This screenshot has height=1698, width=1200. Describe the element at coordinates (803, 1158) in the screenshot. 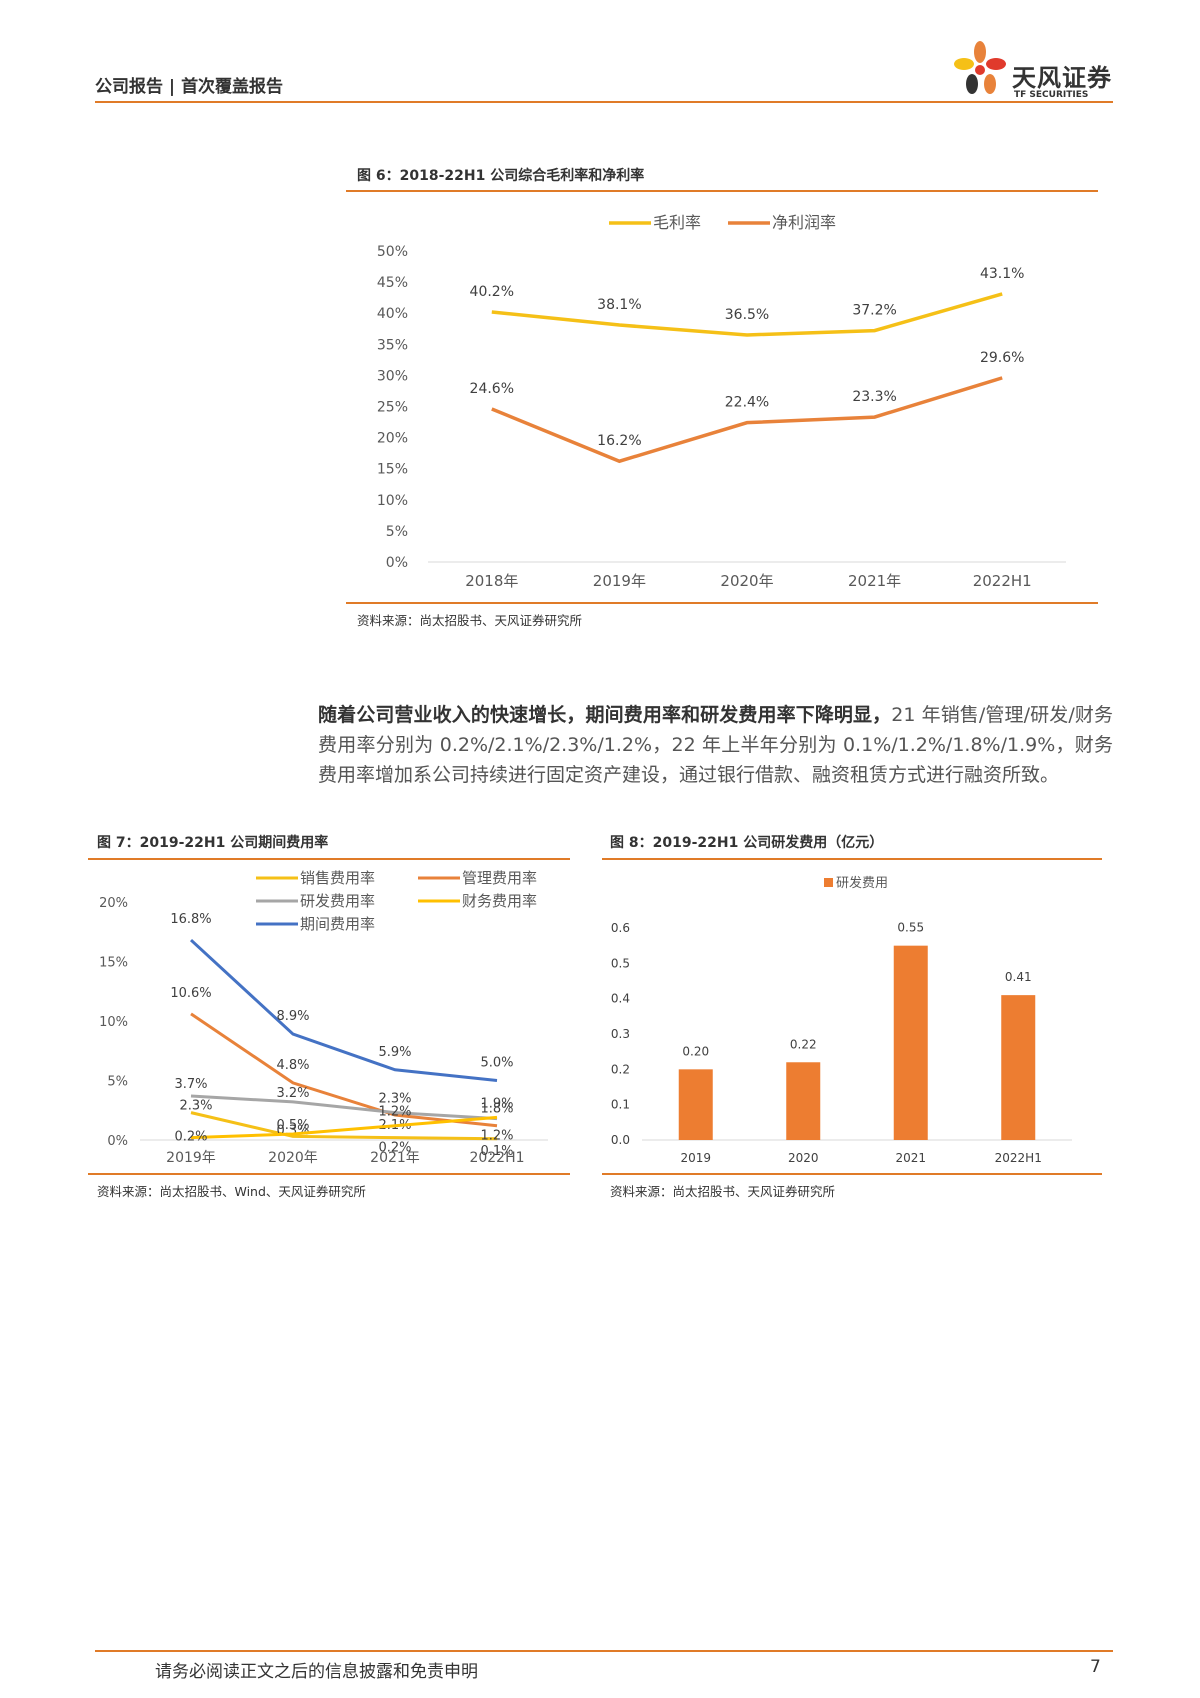

I see `x-tick-label: 2020` at that location.